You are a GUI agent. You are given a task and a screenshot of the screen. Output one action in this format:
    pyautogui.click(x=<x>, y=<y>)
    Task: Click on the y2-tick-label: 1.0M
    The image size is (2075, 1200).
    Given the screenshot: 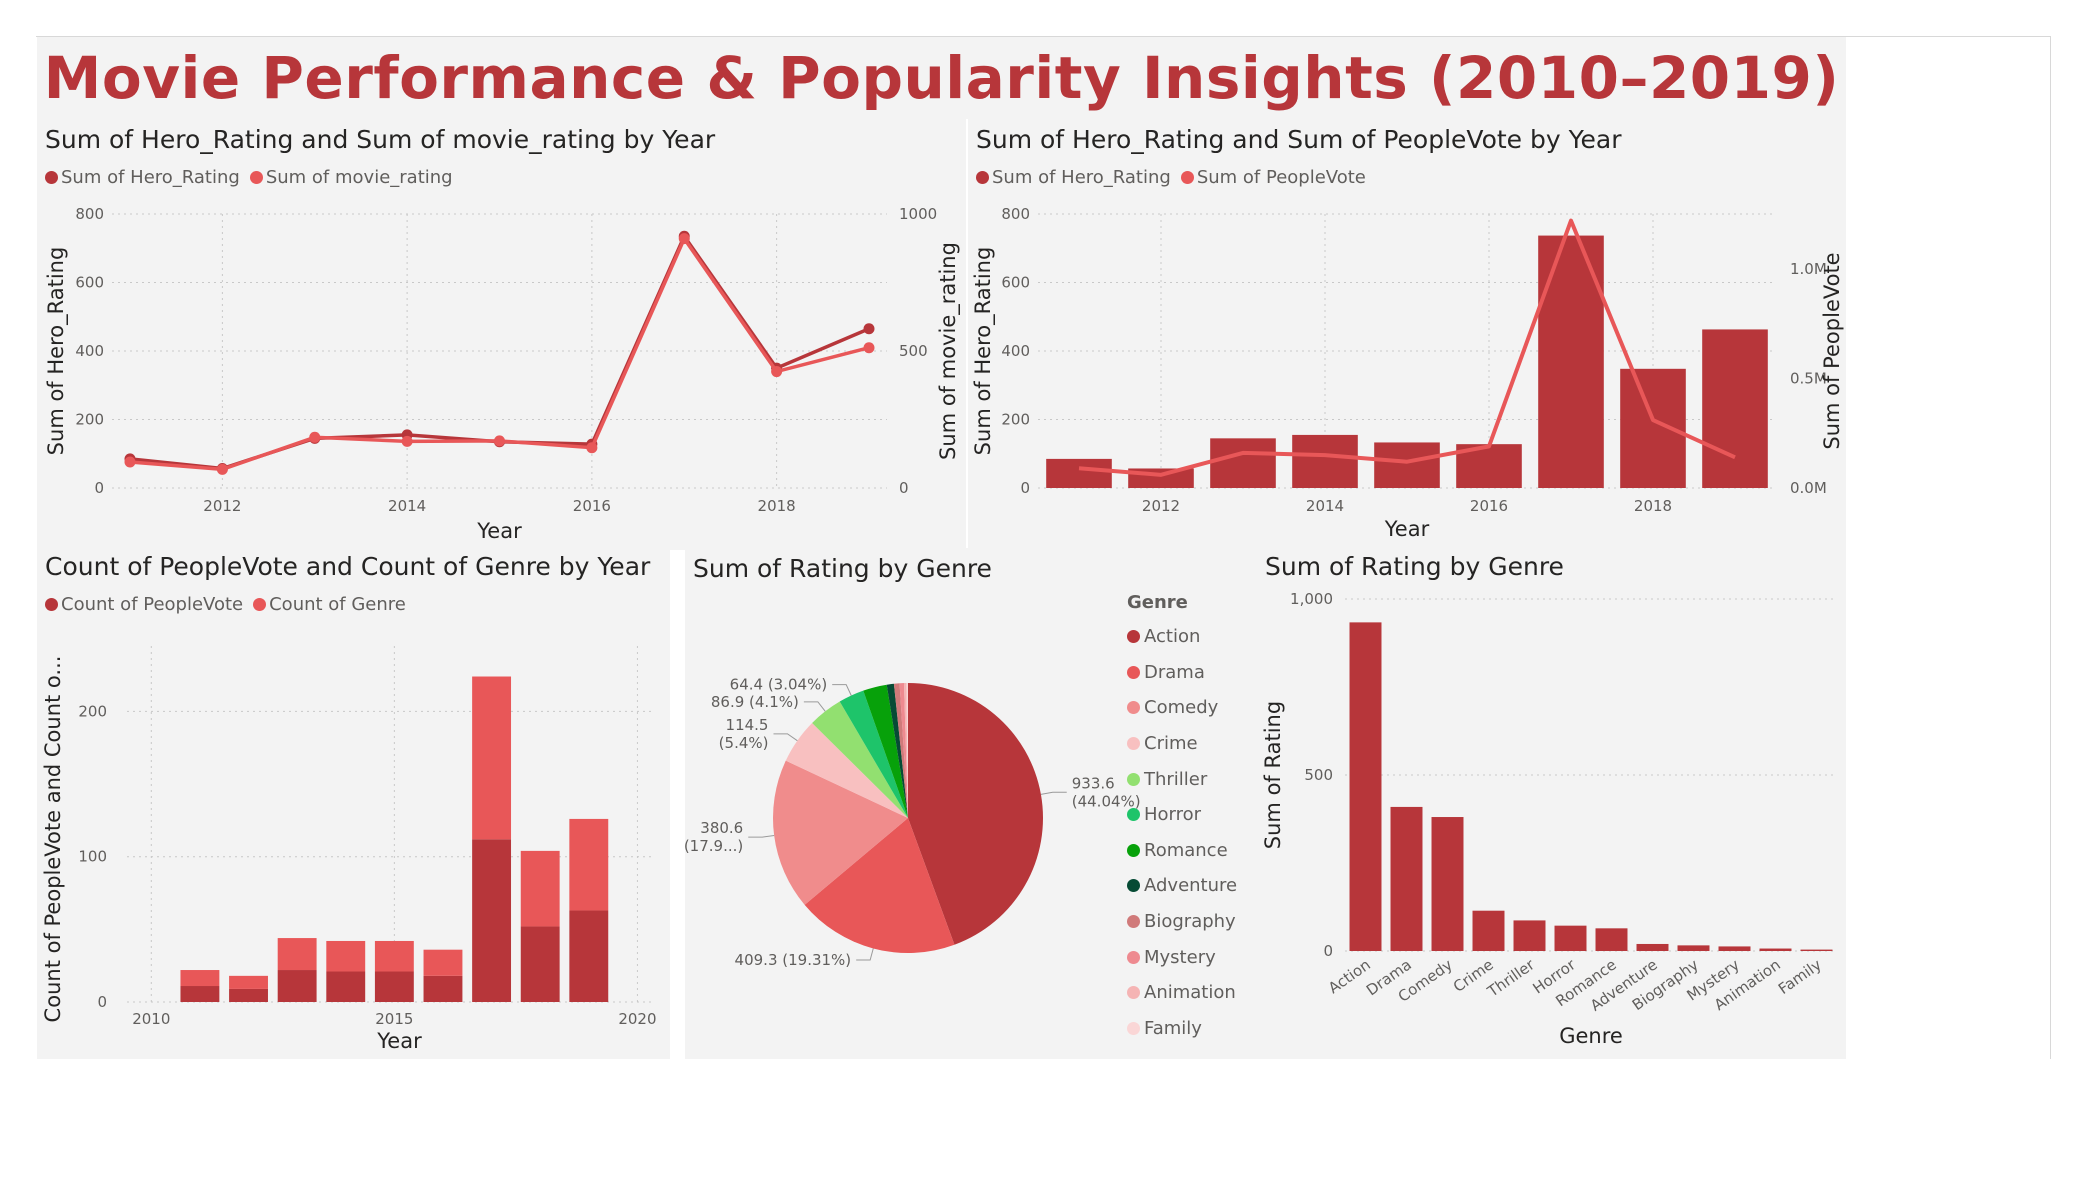 What is the action you would take?
    pyautogui.click(x=1808, y=269)
    